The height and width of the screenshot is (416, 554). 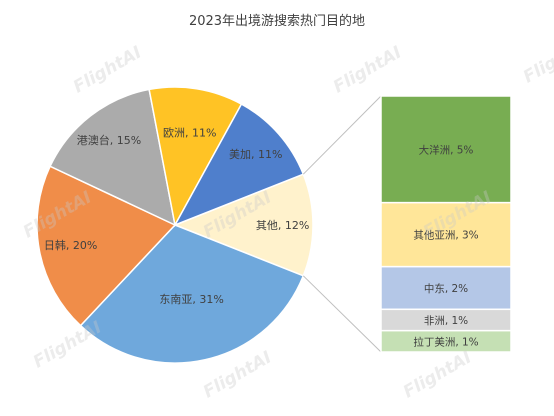 I want to click on connector-line-bottom, so click(x=342, y=314).